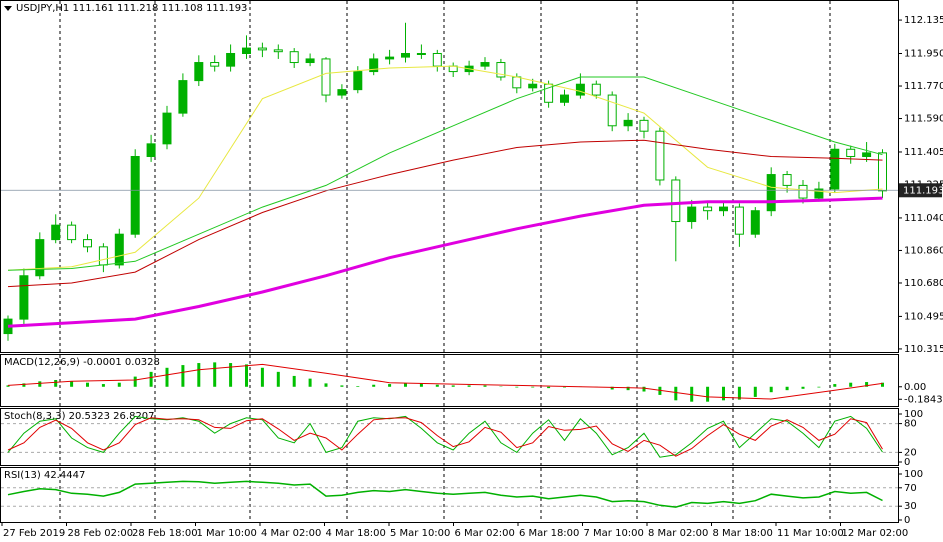  What do you see at coordinates (356, 533) in the screenshot?
I see `x-tick-label: 4 Mar 18:00` at bounding box center [356, 533].